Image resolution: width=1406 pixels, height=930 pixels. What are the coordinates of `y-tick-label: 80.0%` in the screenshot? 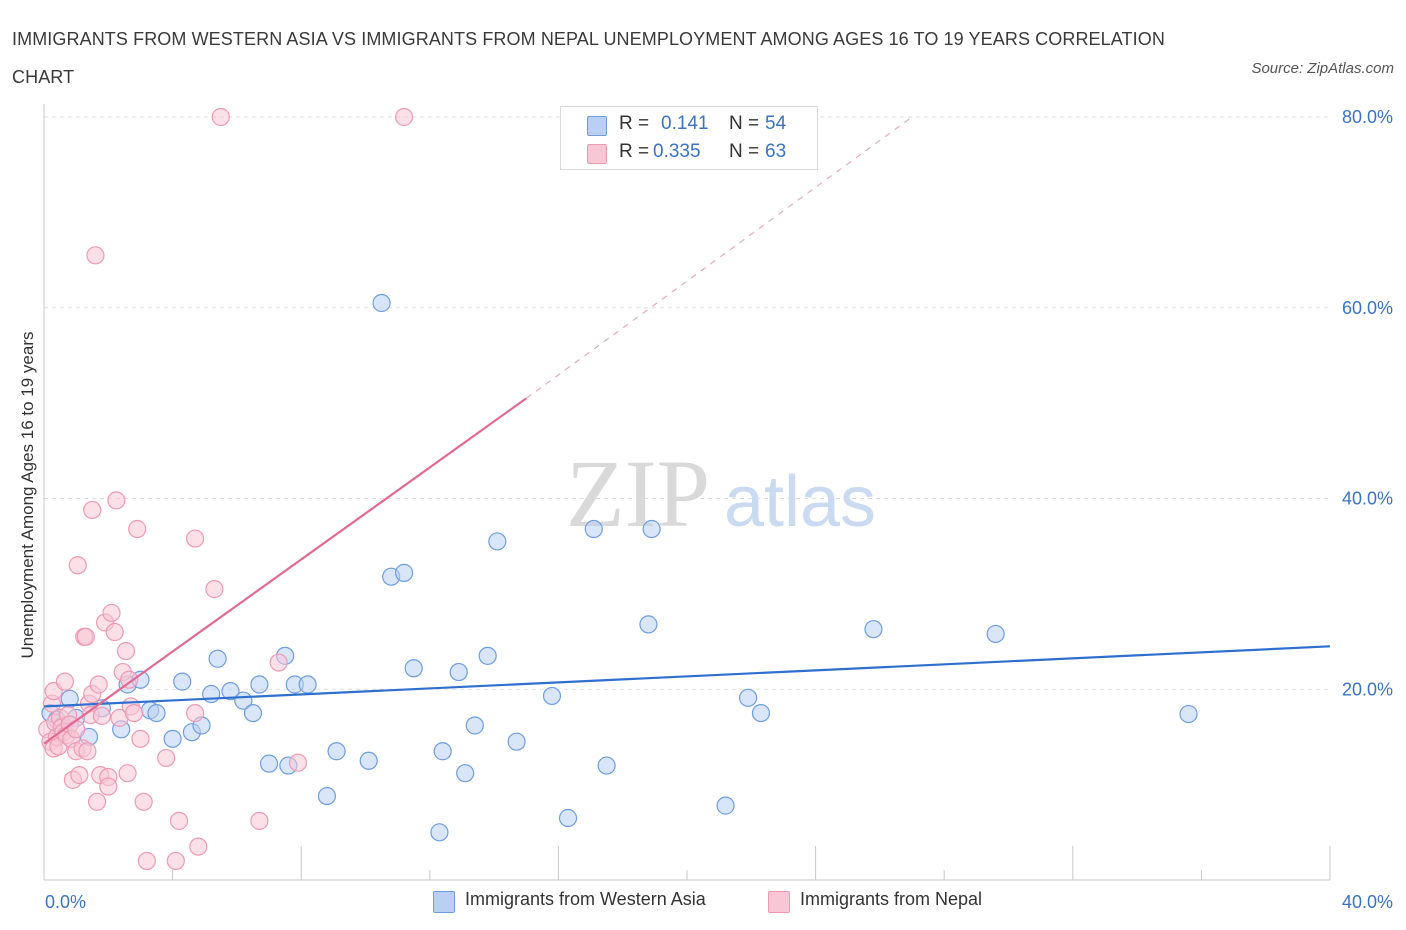 It's located at (1367, 117).